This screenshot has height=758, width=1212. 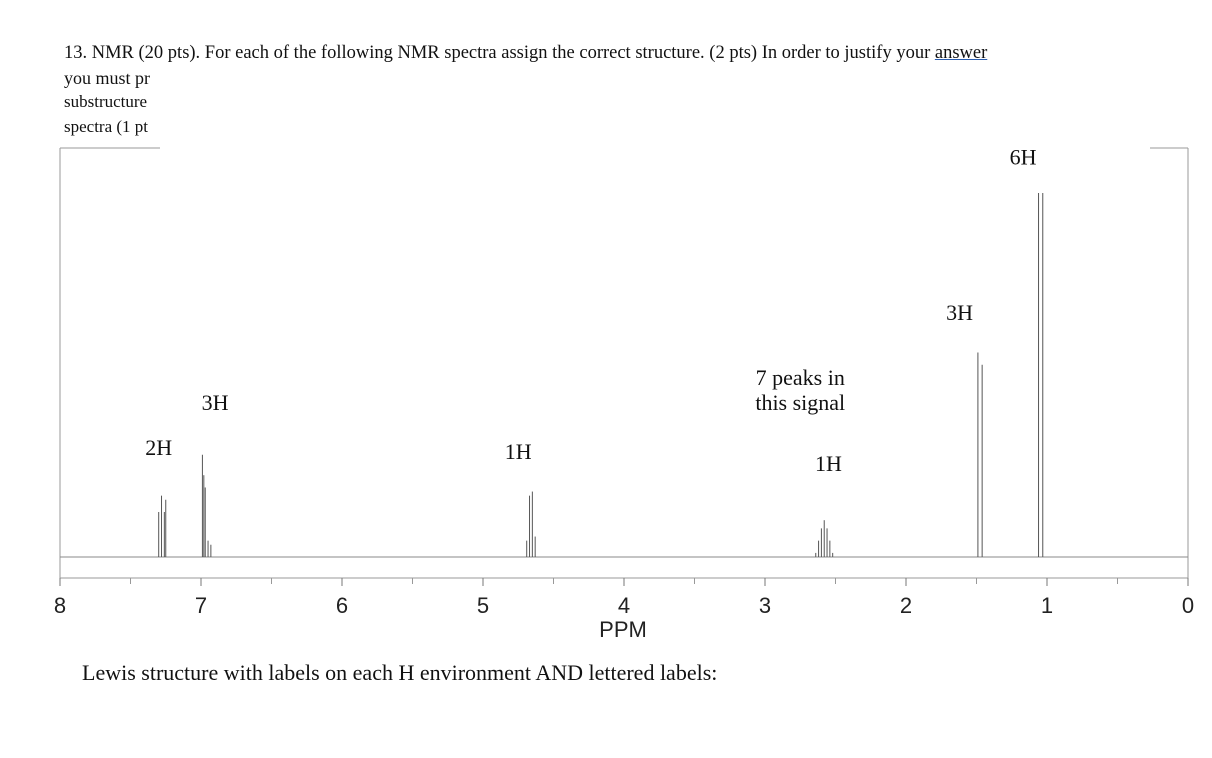 I want to click on tick-label-5: 5, so click(x=483, y=605).